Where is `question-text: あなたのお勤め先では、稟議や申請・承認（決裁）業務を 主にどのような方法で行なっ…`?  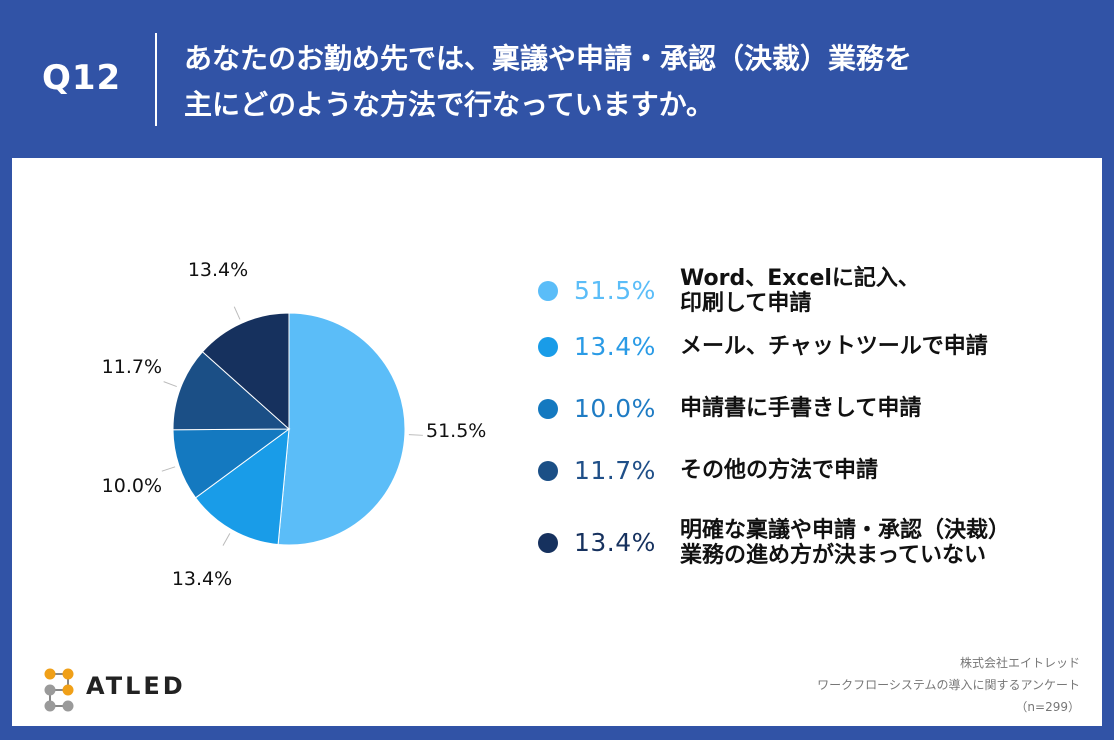
question-text: あなたのお勤め先では、稟議や申請・承認（決裁）業務を 主にどのような方法で行なっ… is located at coordinates (634, 82).